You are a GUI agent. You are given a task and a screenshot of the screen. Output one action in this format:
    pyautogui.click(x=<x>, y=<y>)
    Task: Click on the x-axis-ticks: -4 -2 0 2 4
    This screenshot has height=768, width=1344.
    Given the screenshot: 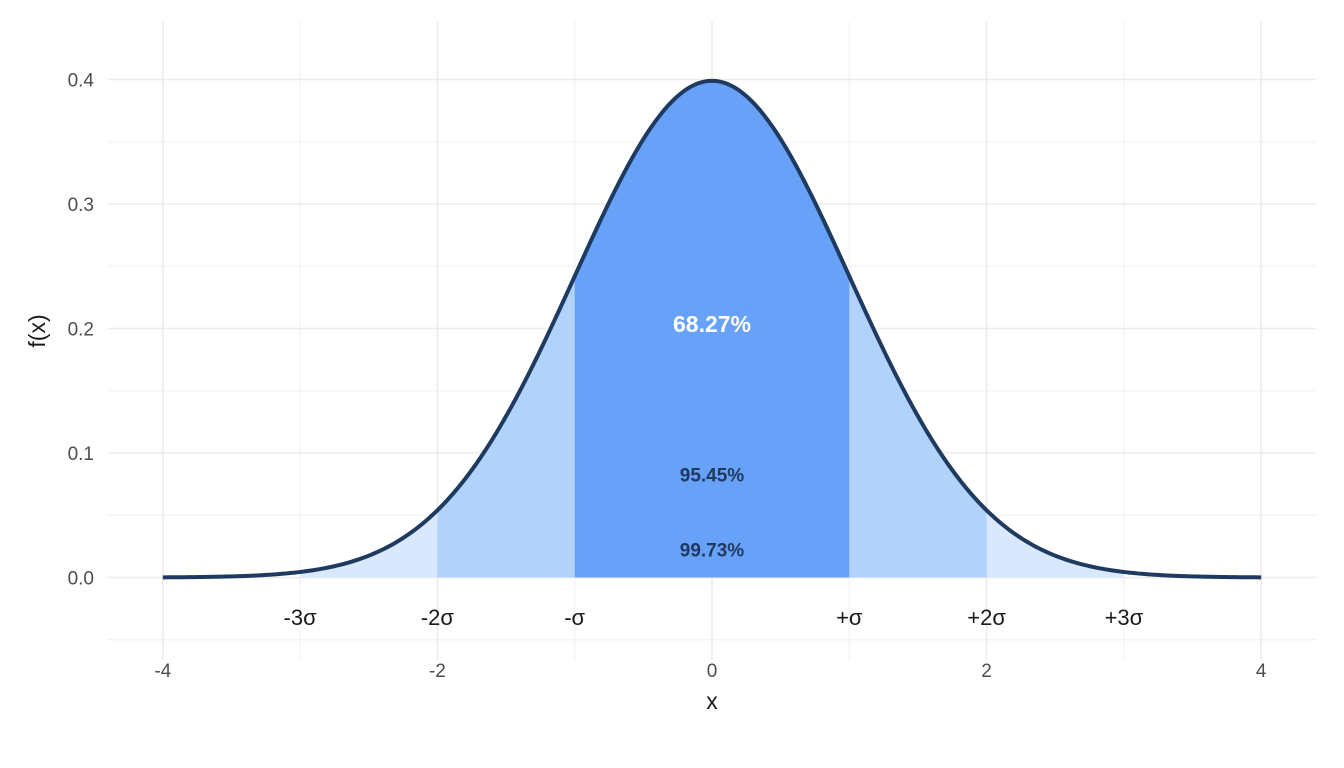 What is the action you would take?
    pyautogui.click(x=710, y=671)
    